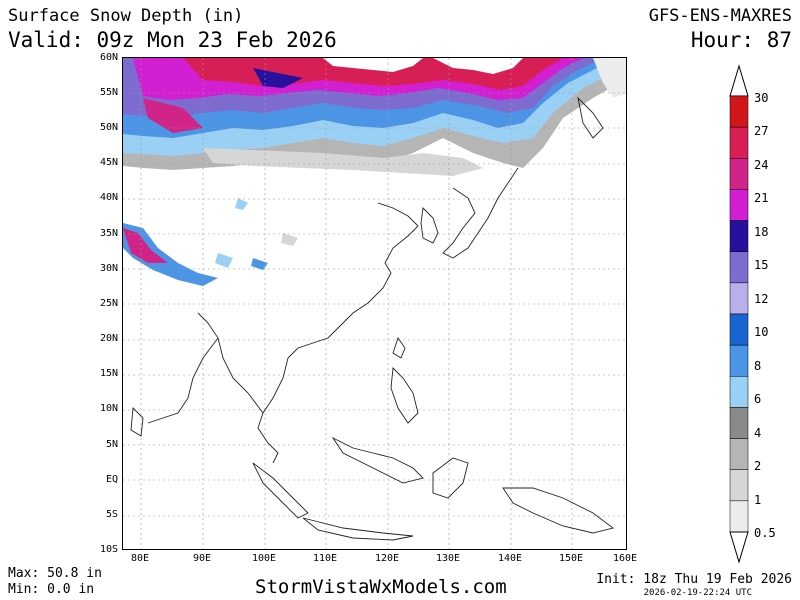 The height and width of the screenshot is (600, 800). What do you see at coordinates (111, 514) in the screenshot?
I see `lat-label: 5S` at bounding box center [111, 514].